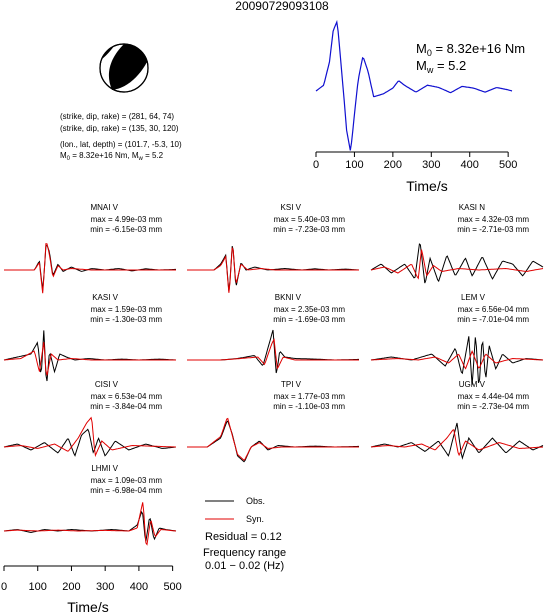  Describe the element at coordinates (473, 297) in the screenshot. I see `station-name: LEM V` at that location.